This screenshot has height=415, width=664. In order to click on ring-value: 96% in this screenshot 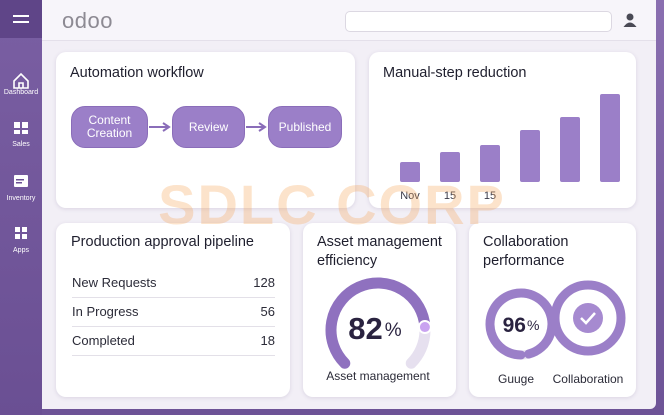, I will do `click(521, 325)`.